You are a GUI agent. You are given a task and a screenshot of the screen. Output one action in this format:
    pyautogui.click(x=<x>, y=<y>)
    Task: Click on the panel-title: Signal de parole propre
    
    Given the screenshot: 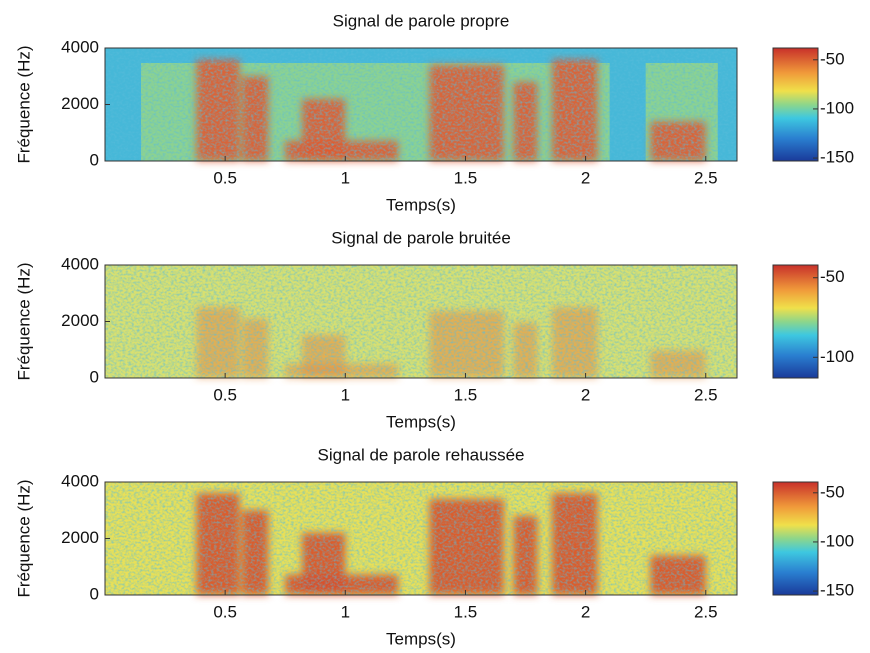 What is the action you would take?
    pyautogui.click(x=421, y=20)
    